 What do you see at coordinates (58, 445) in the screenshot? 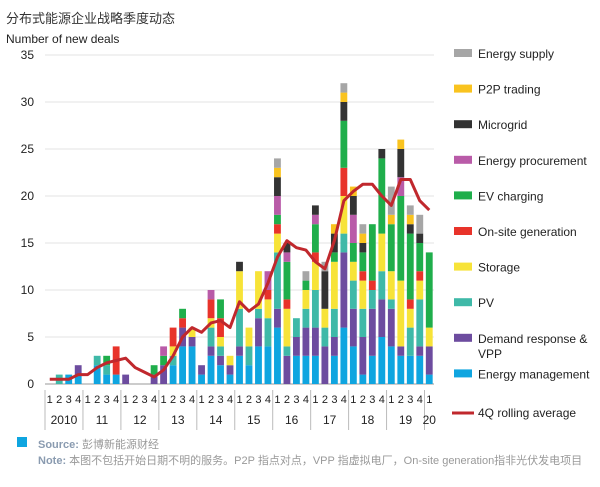
I see `source-label: Source:` at bounding box center [58, 445].